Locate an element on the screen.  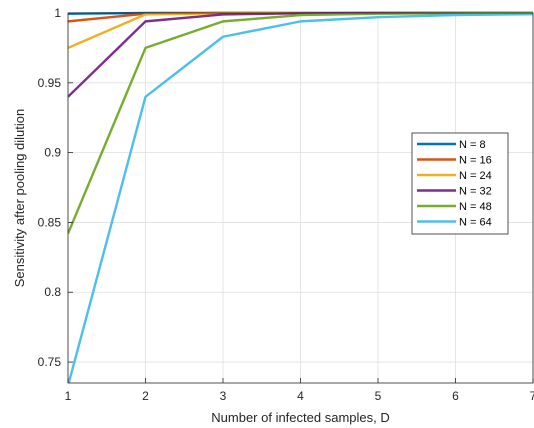
legend-box is located at coordinates (460, 183).